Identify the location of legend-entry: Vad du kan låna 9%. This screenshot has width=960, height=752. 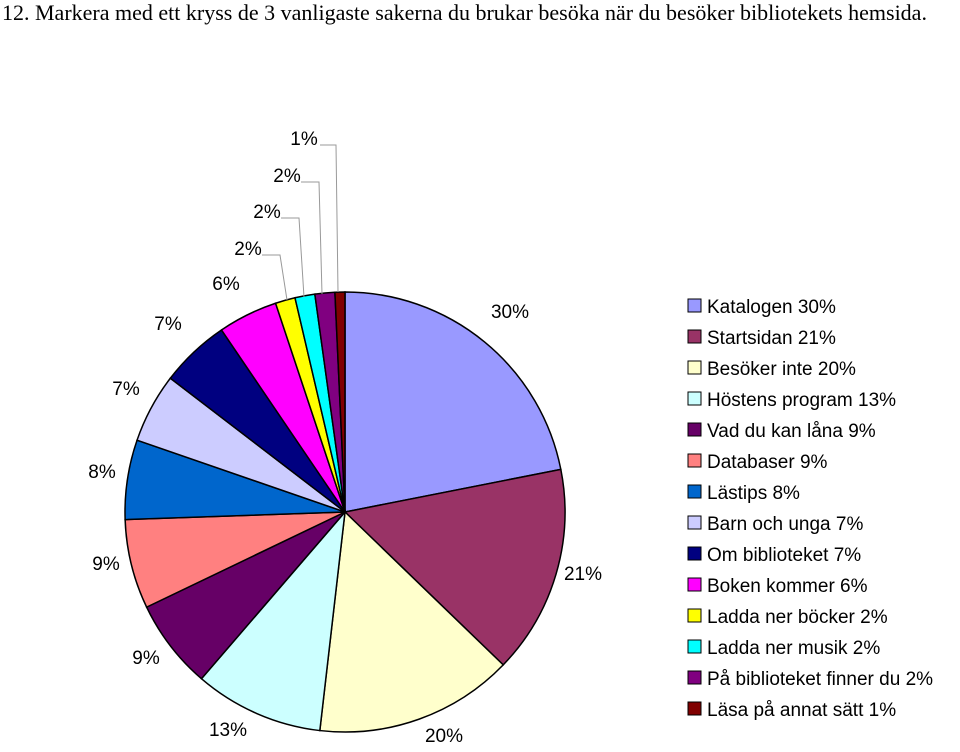
(791, 431).